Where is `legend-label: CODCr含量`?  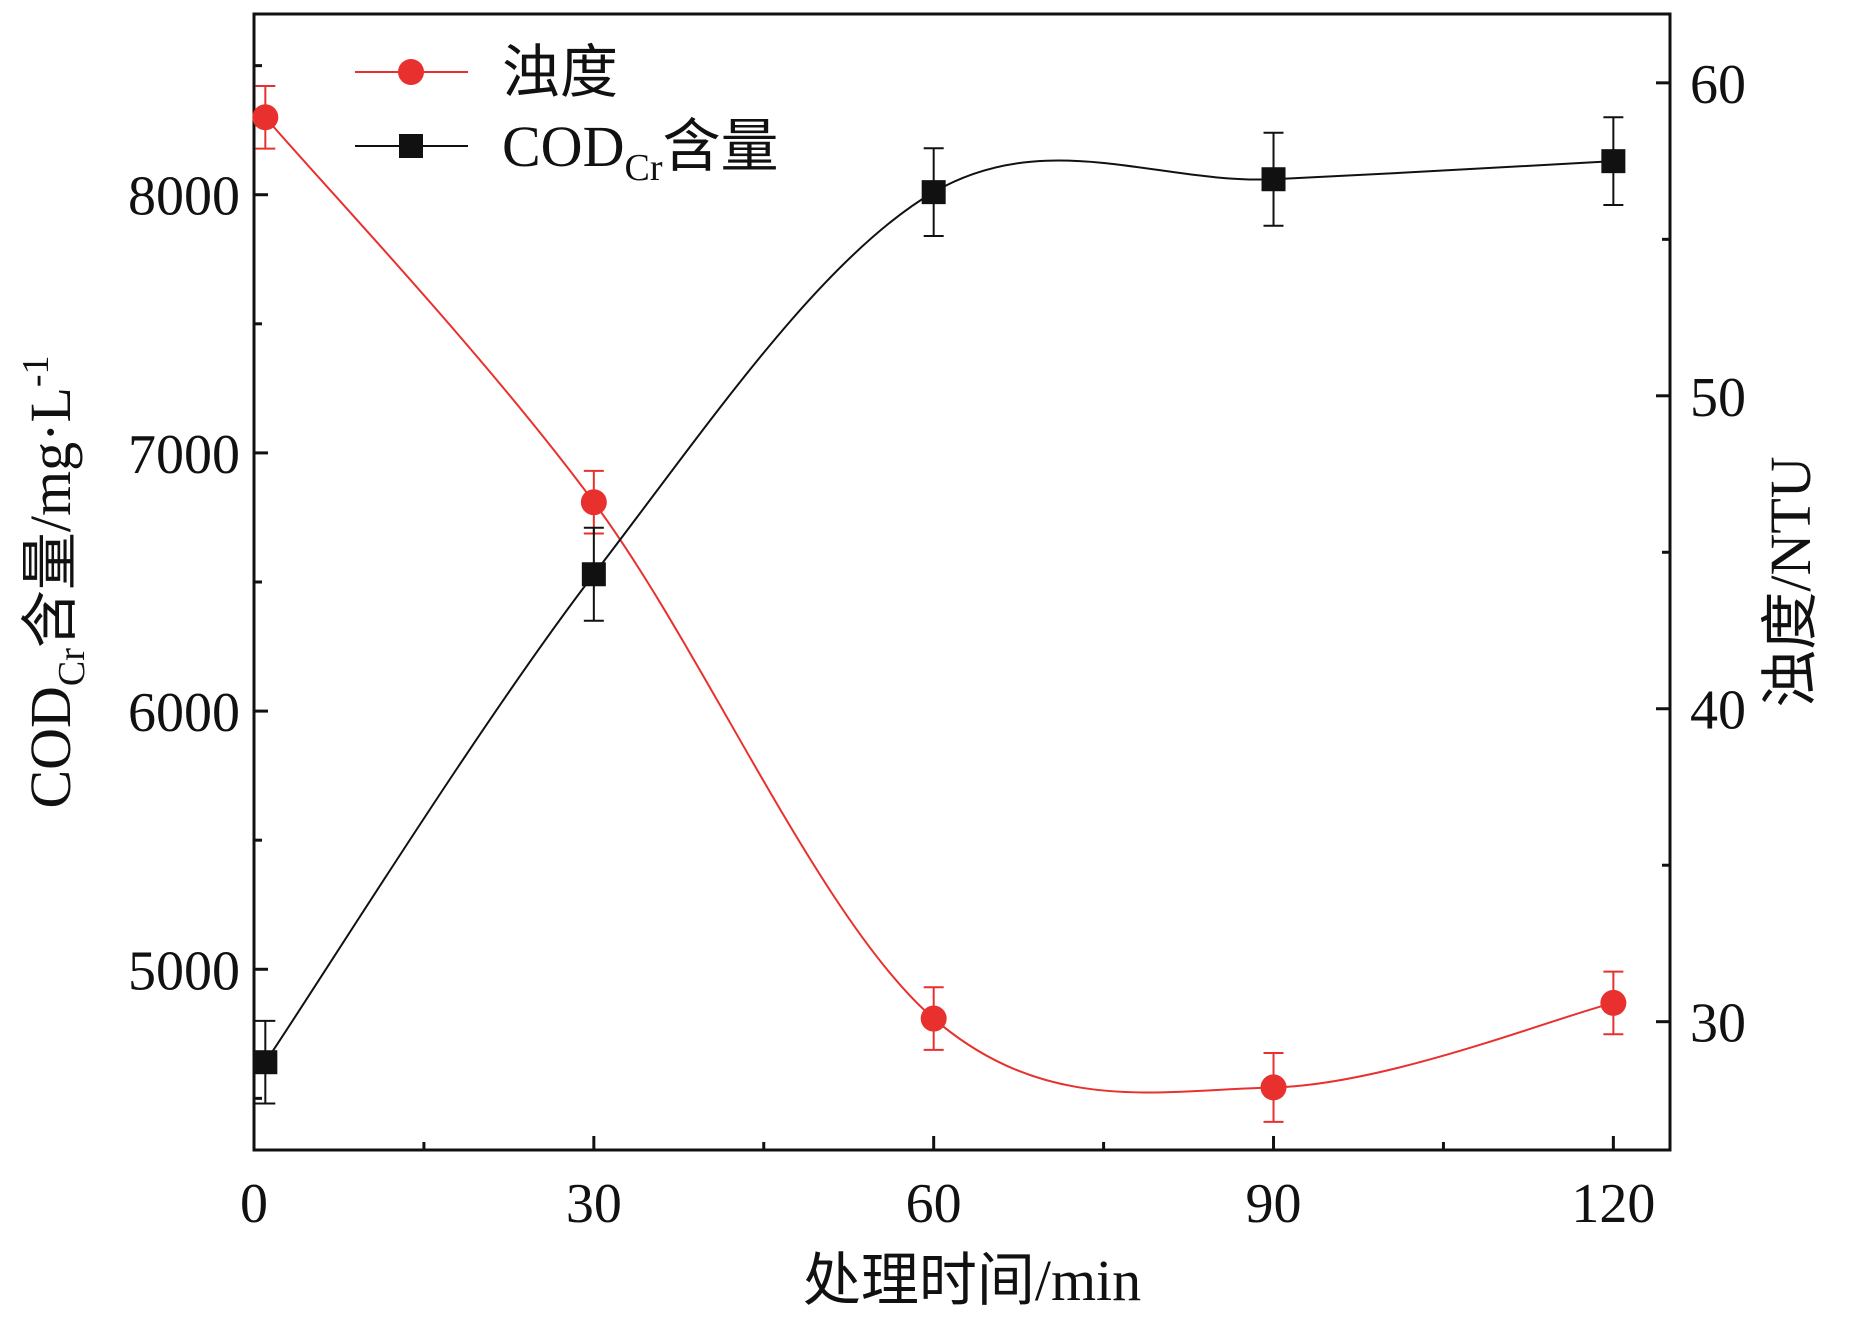 legend-label: CODCr含量 is located at coordinates (640, 151).